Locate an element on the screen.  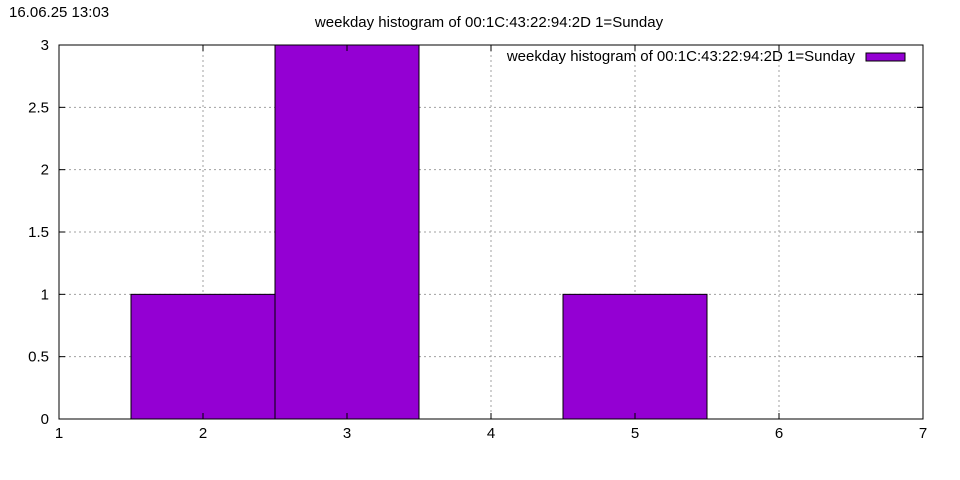
x-tick-label-0: 1 is located at coordinates (59, 433).